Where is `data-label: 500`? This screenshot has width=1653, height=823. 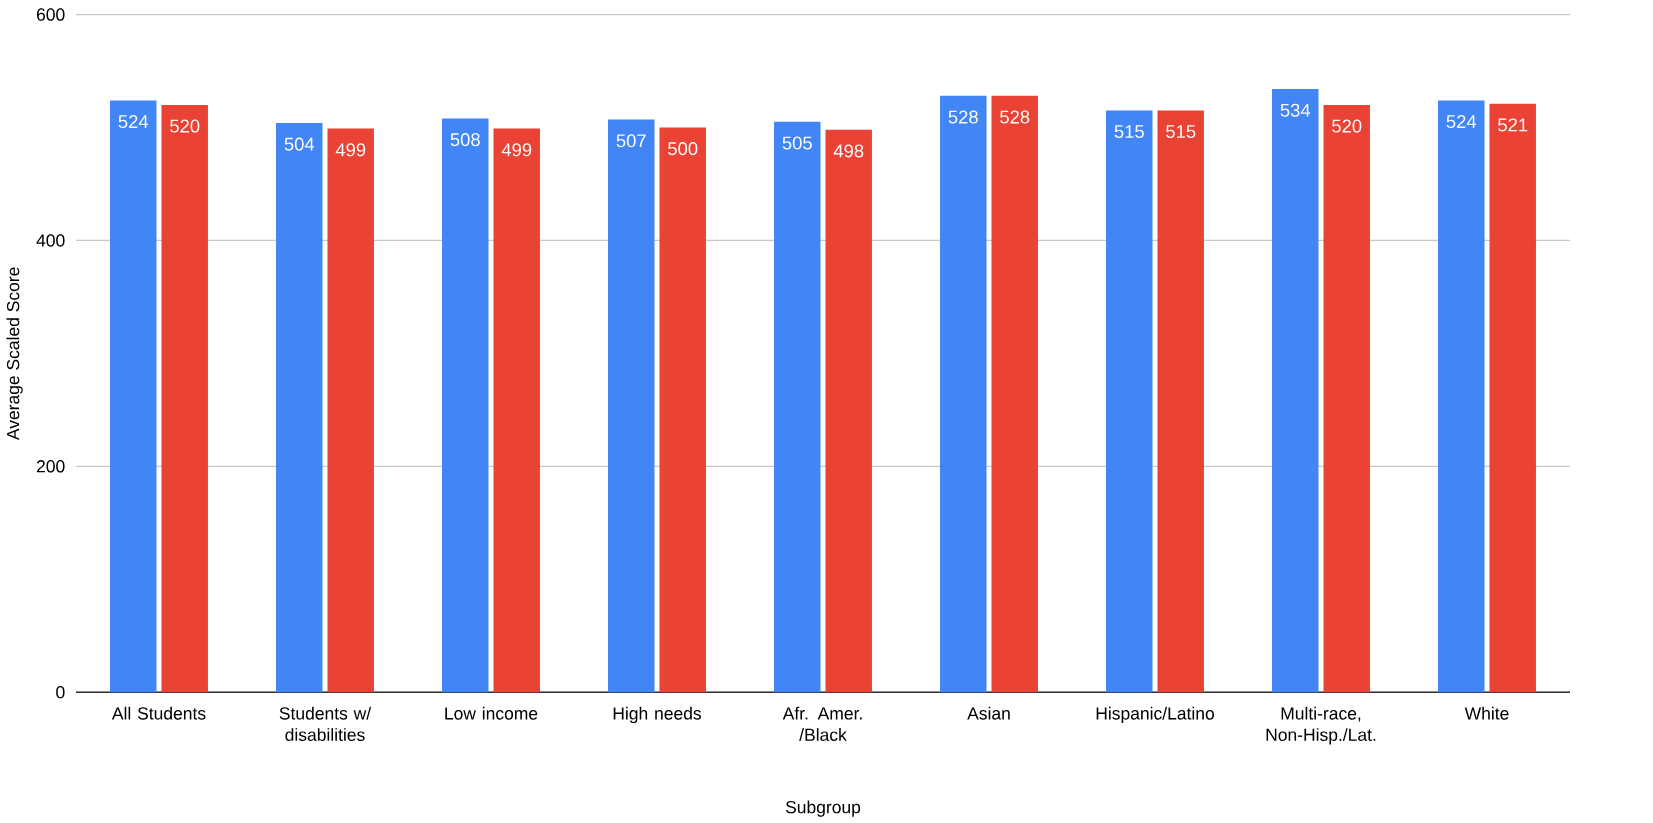
data-label: 500 is located at coordinates (683, 149).